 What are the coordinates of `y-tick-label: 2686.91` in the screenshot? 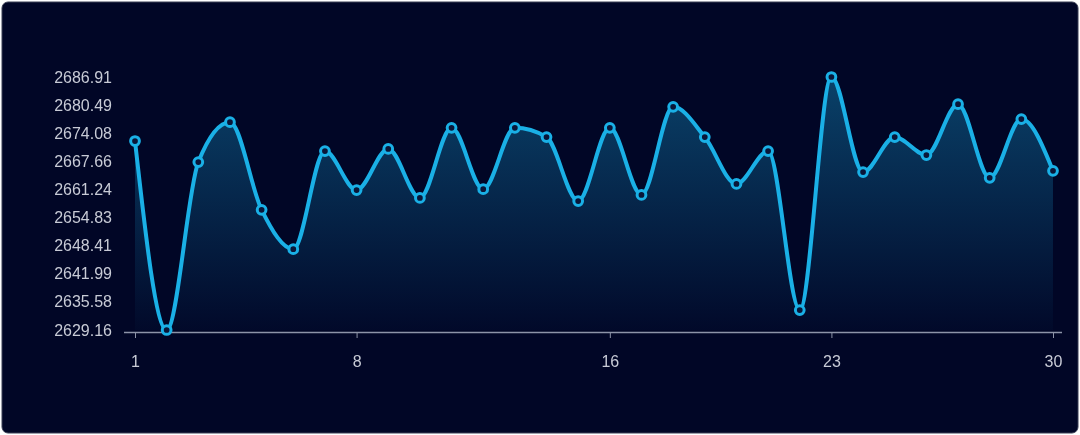 It's located at (83, 77).